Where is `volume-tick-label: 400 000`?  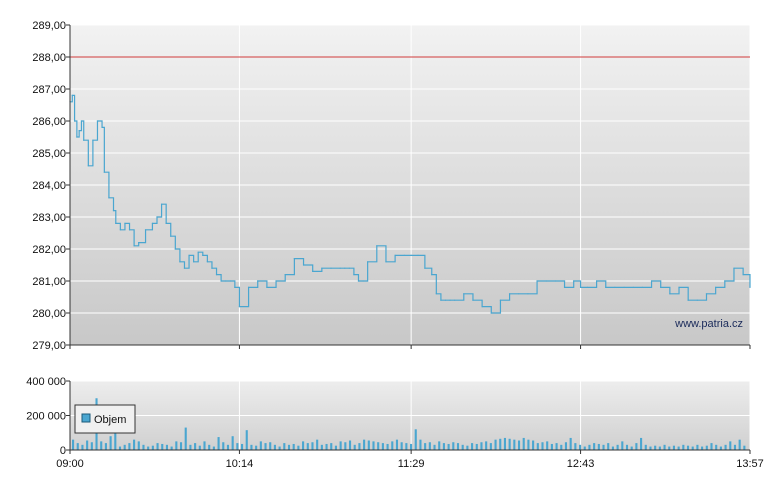
volume-tick-label: 400 000 is located at coordinates (46, 382).